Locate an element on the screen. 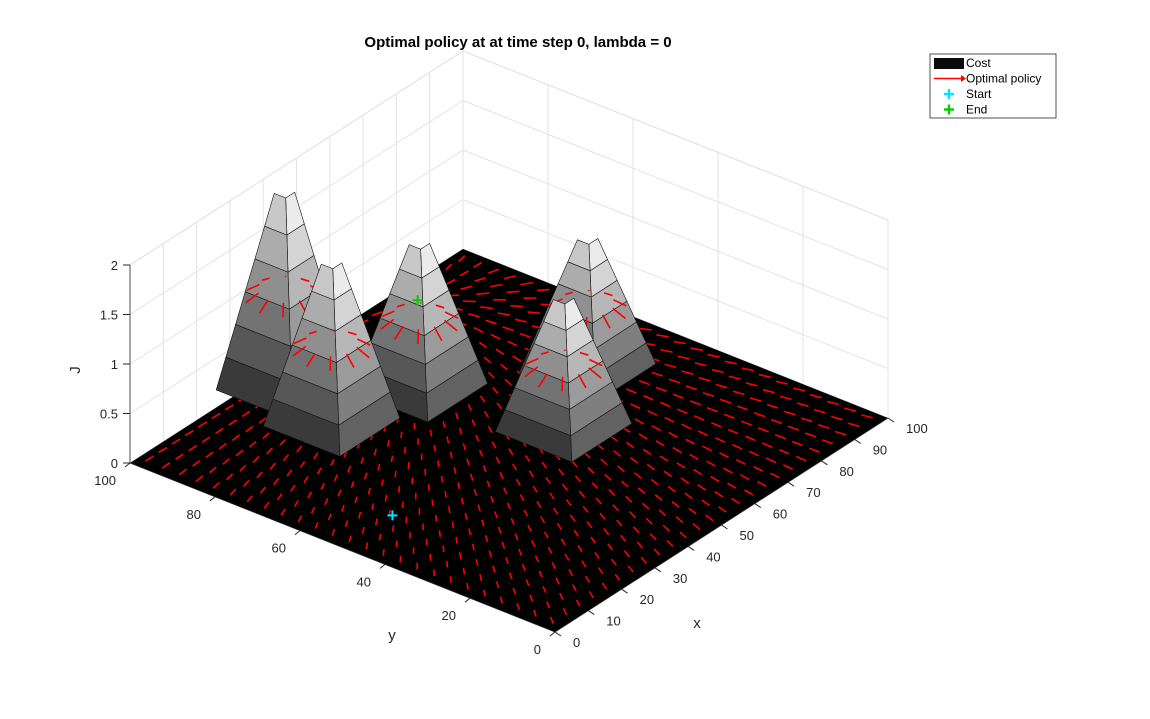 This screenshot has height=719, width=1150. z-tick-label: 1.5 is located at coordinates (109, 315).